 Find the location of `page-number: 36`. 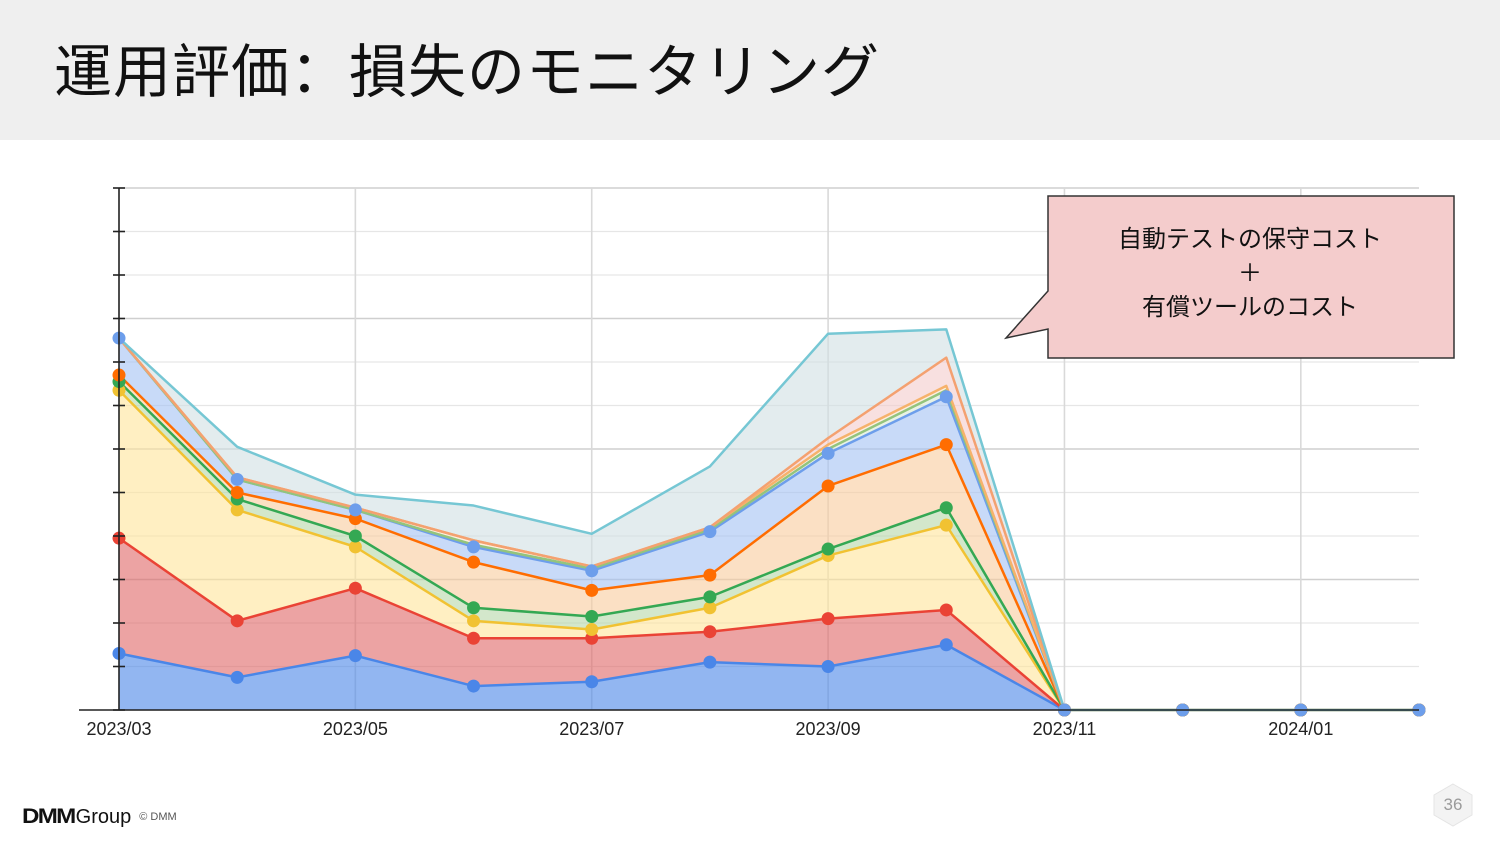

page-number: 36 is located at coordinates (1453, 804).